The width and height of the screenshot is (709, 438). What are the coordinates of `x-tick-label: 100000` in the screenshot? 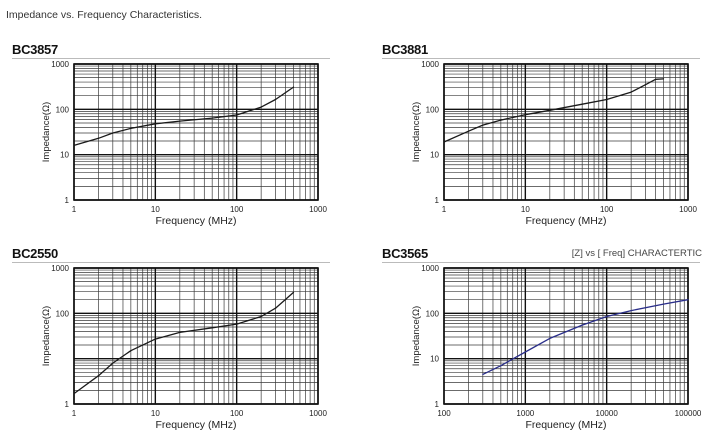 It's located at (688, 413).